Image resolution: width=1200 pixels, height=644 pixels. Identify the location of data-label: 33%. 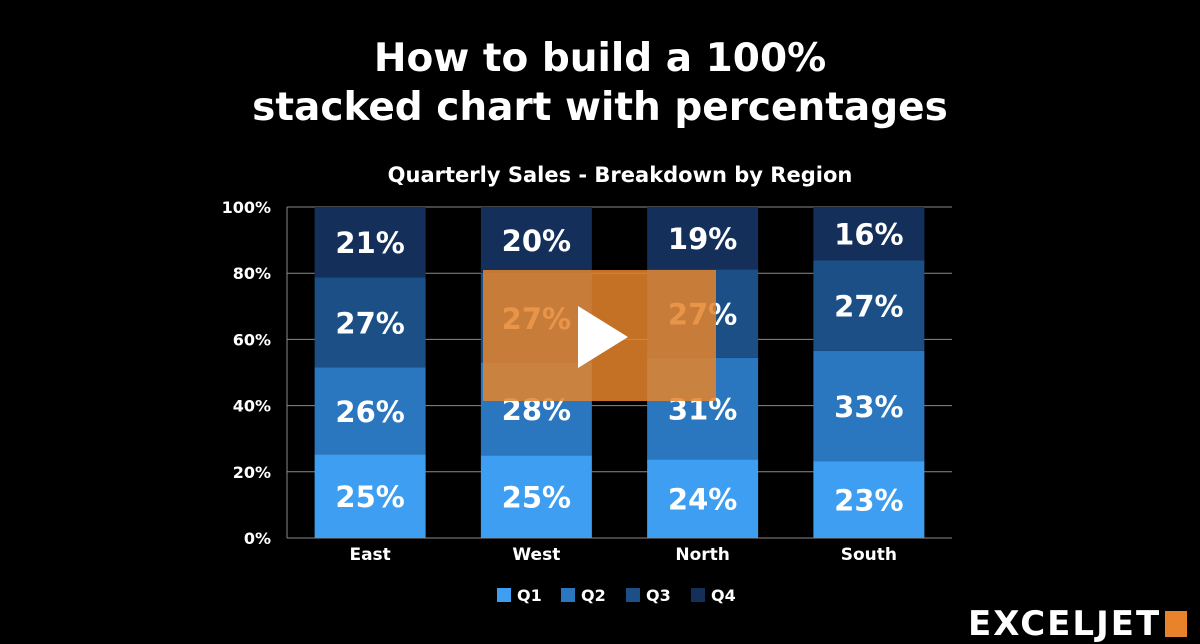
(868, 407).